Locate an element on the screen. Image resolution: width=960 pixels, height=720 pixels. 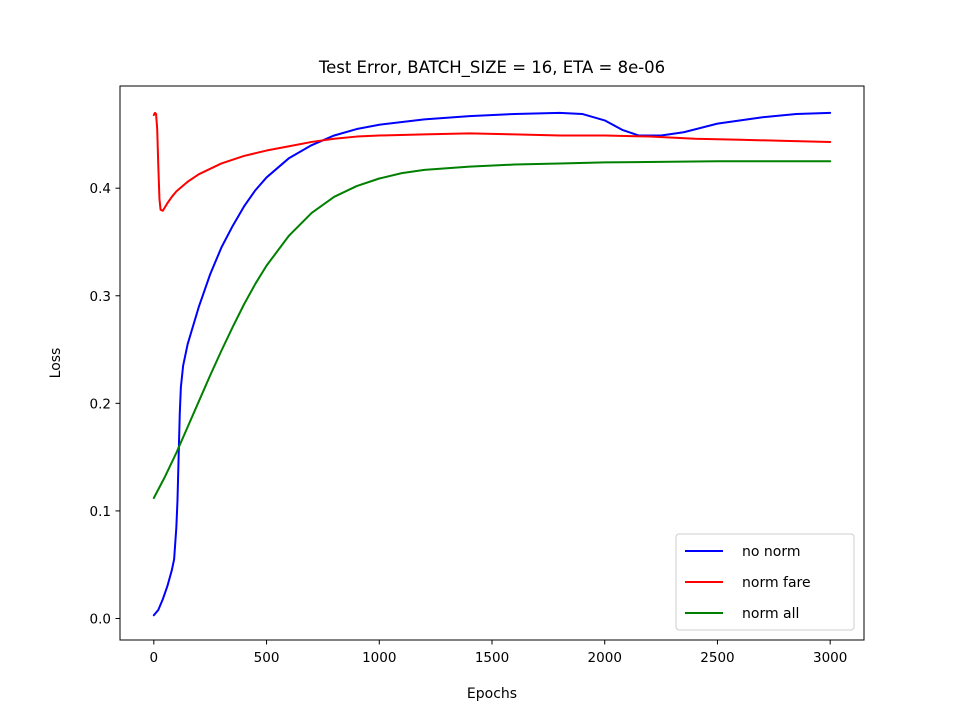
x-tick-label: 3000 is located at coordinates (830, 658).